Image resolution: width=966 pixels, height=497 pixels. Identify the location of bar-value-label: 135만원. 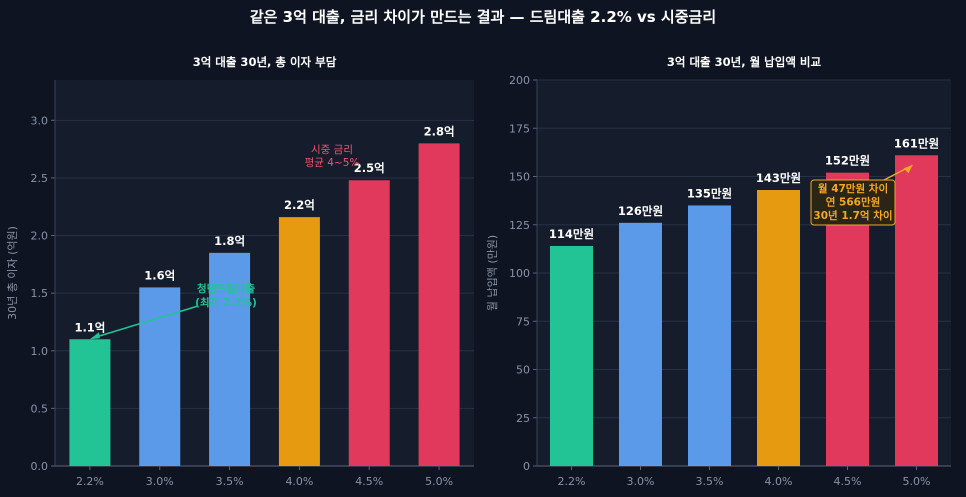
(709, 193).